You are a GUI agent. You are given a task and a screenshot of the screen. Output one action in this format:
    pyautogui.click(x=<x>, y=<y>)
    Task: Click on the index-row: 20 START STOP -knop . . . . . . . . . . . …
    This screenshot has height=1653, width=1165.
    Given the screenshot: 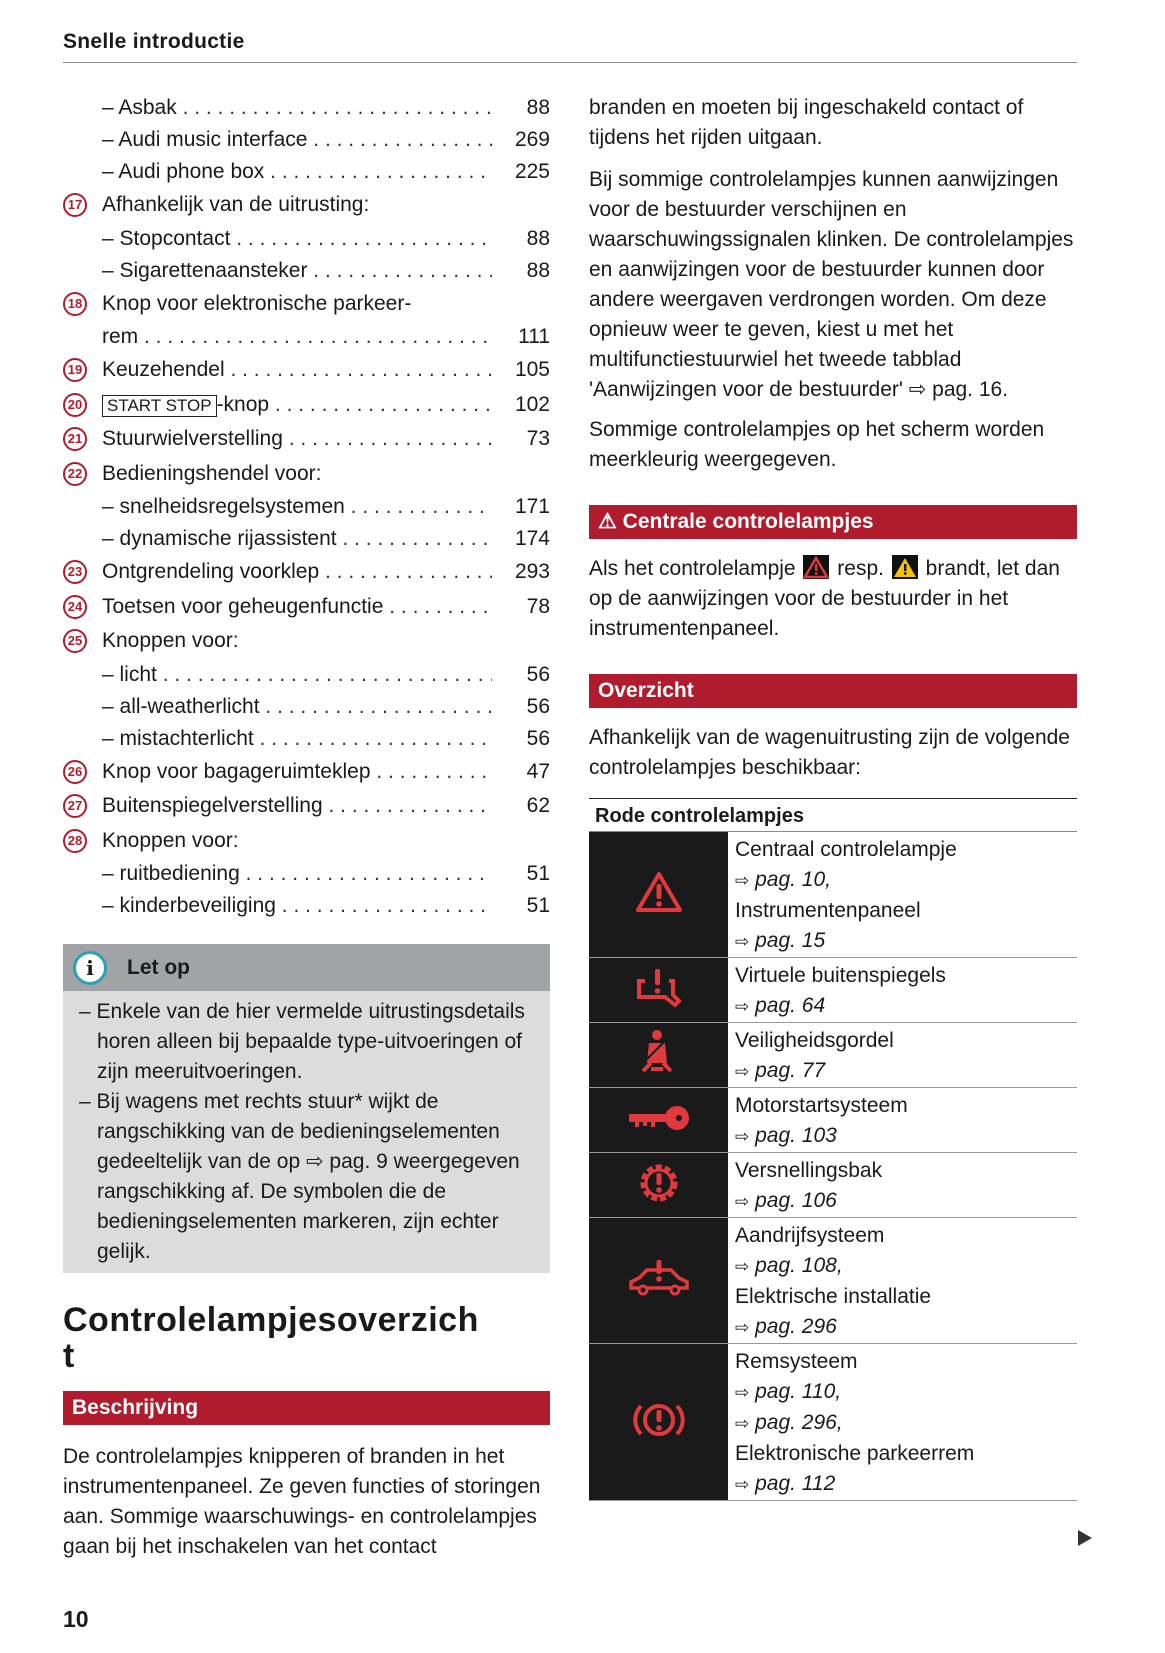 What is the action you would take?
    pyautogui.click(x=306, y=405)
    